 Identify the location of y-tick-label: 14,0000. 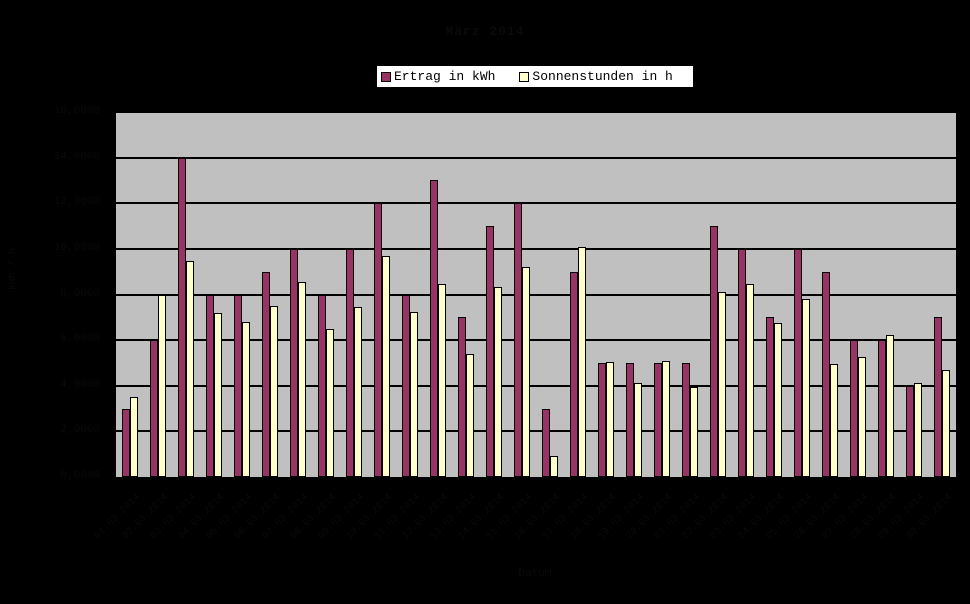
(76, 156).